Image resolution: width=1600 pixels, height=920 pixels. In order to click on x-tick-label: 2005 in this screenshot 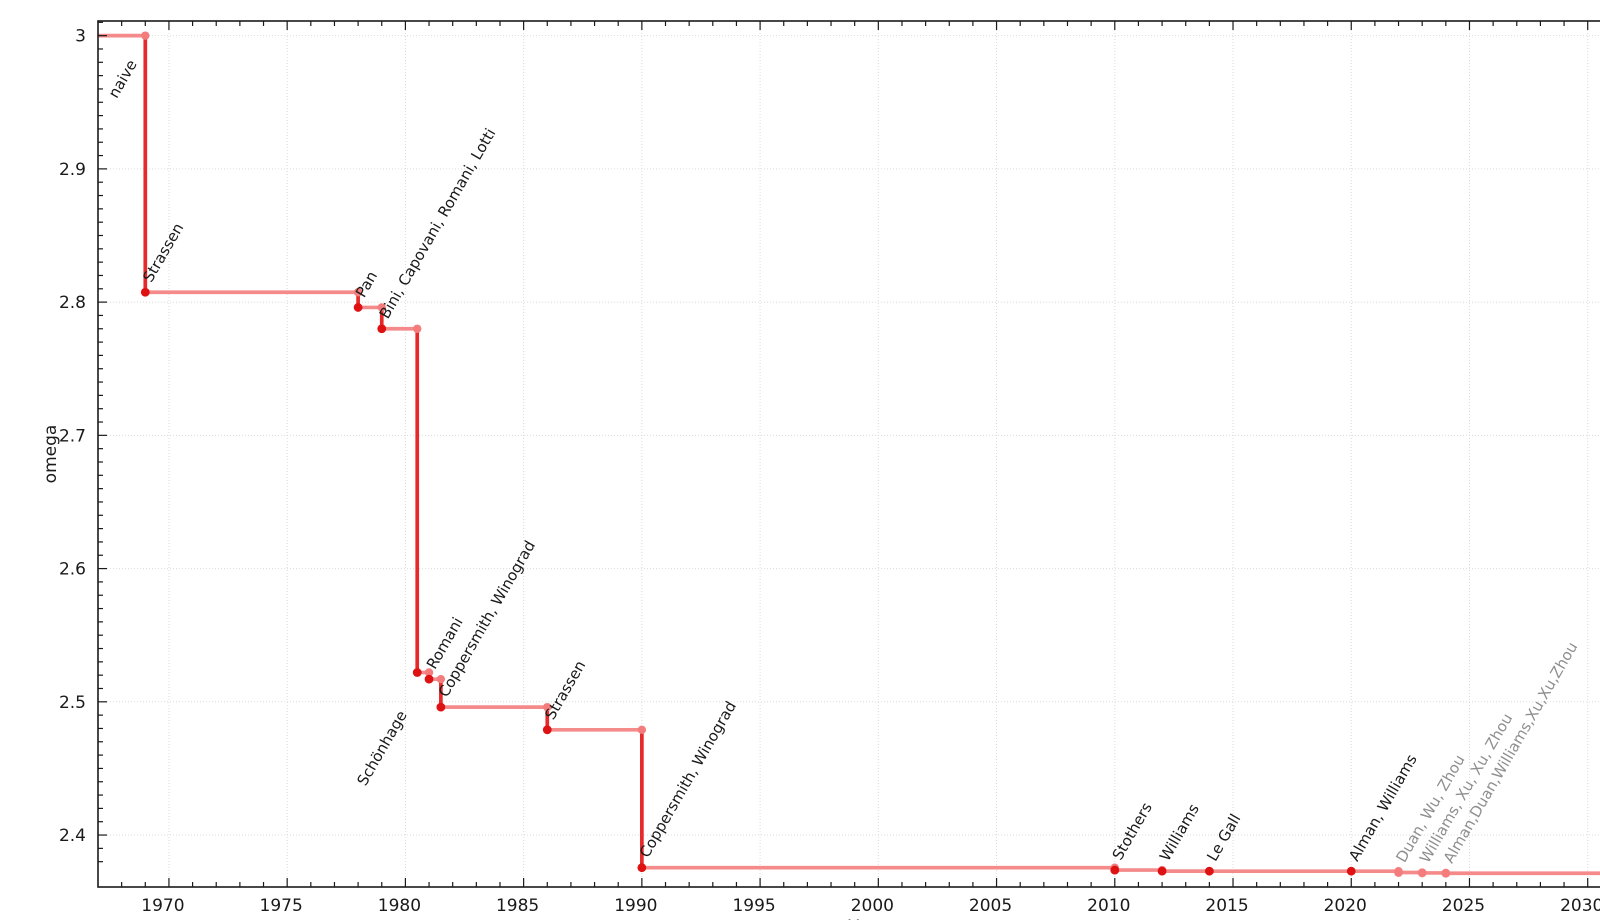, I will do `click(990, 906)`.